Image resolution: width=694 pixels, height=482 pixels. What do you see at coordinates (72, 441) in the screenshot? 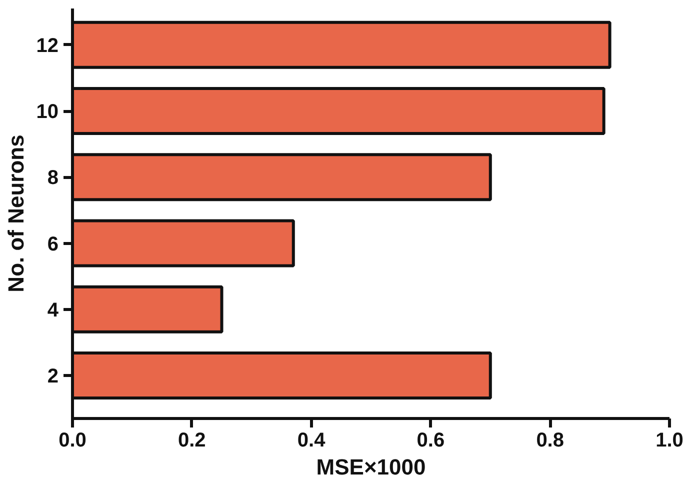
I see `x-tick-label: 0.0` at bounding box center [72, 441].